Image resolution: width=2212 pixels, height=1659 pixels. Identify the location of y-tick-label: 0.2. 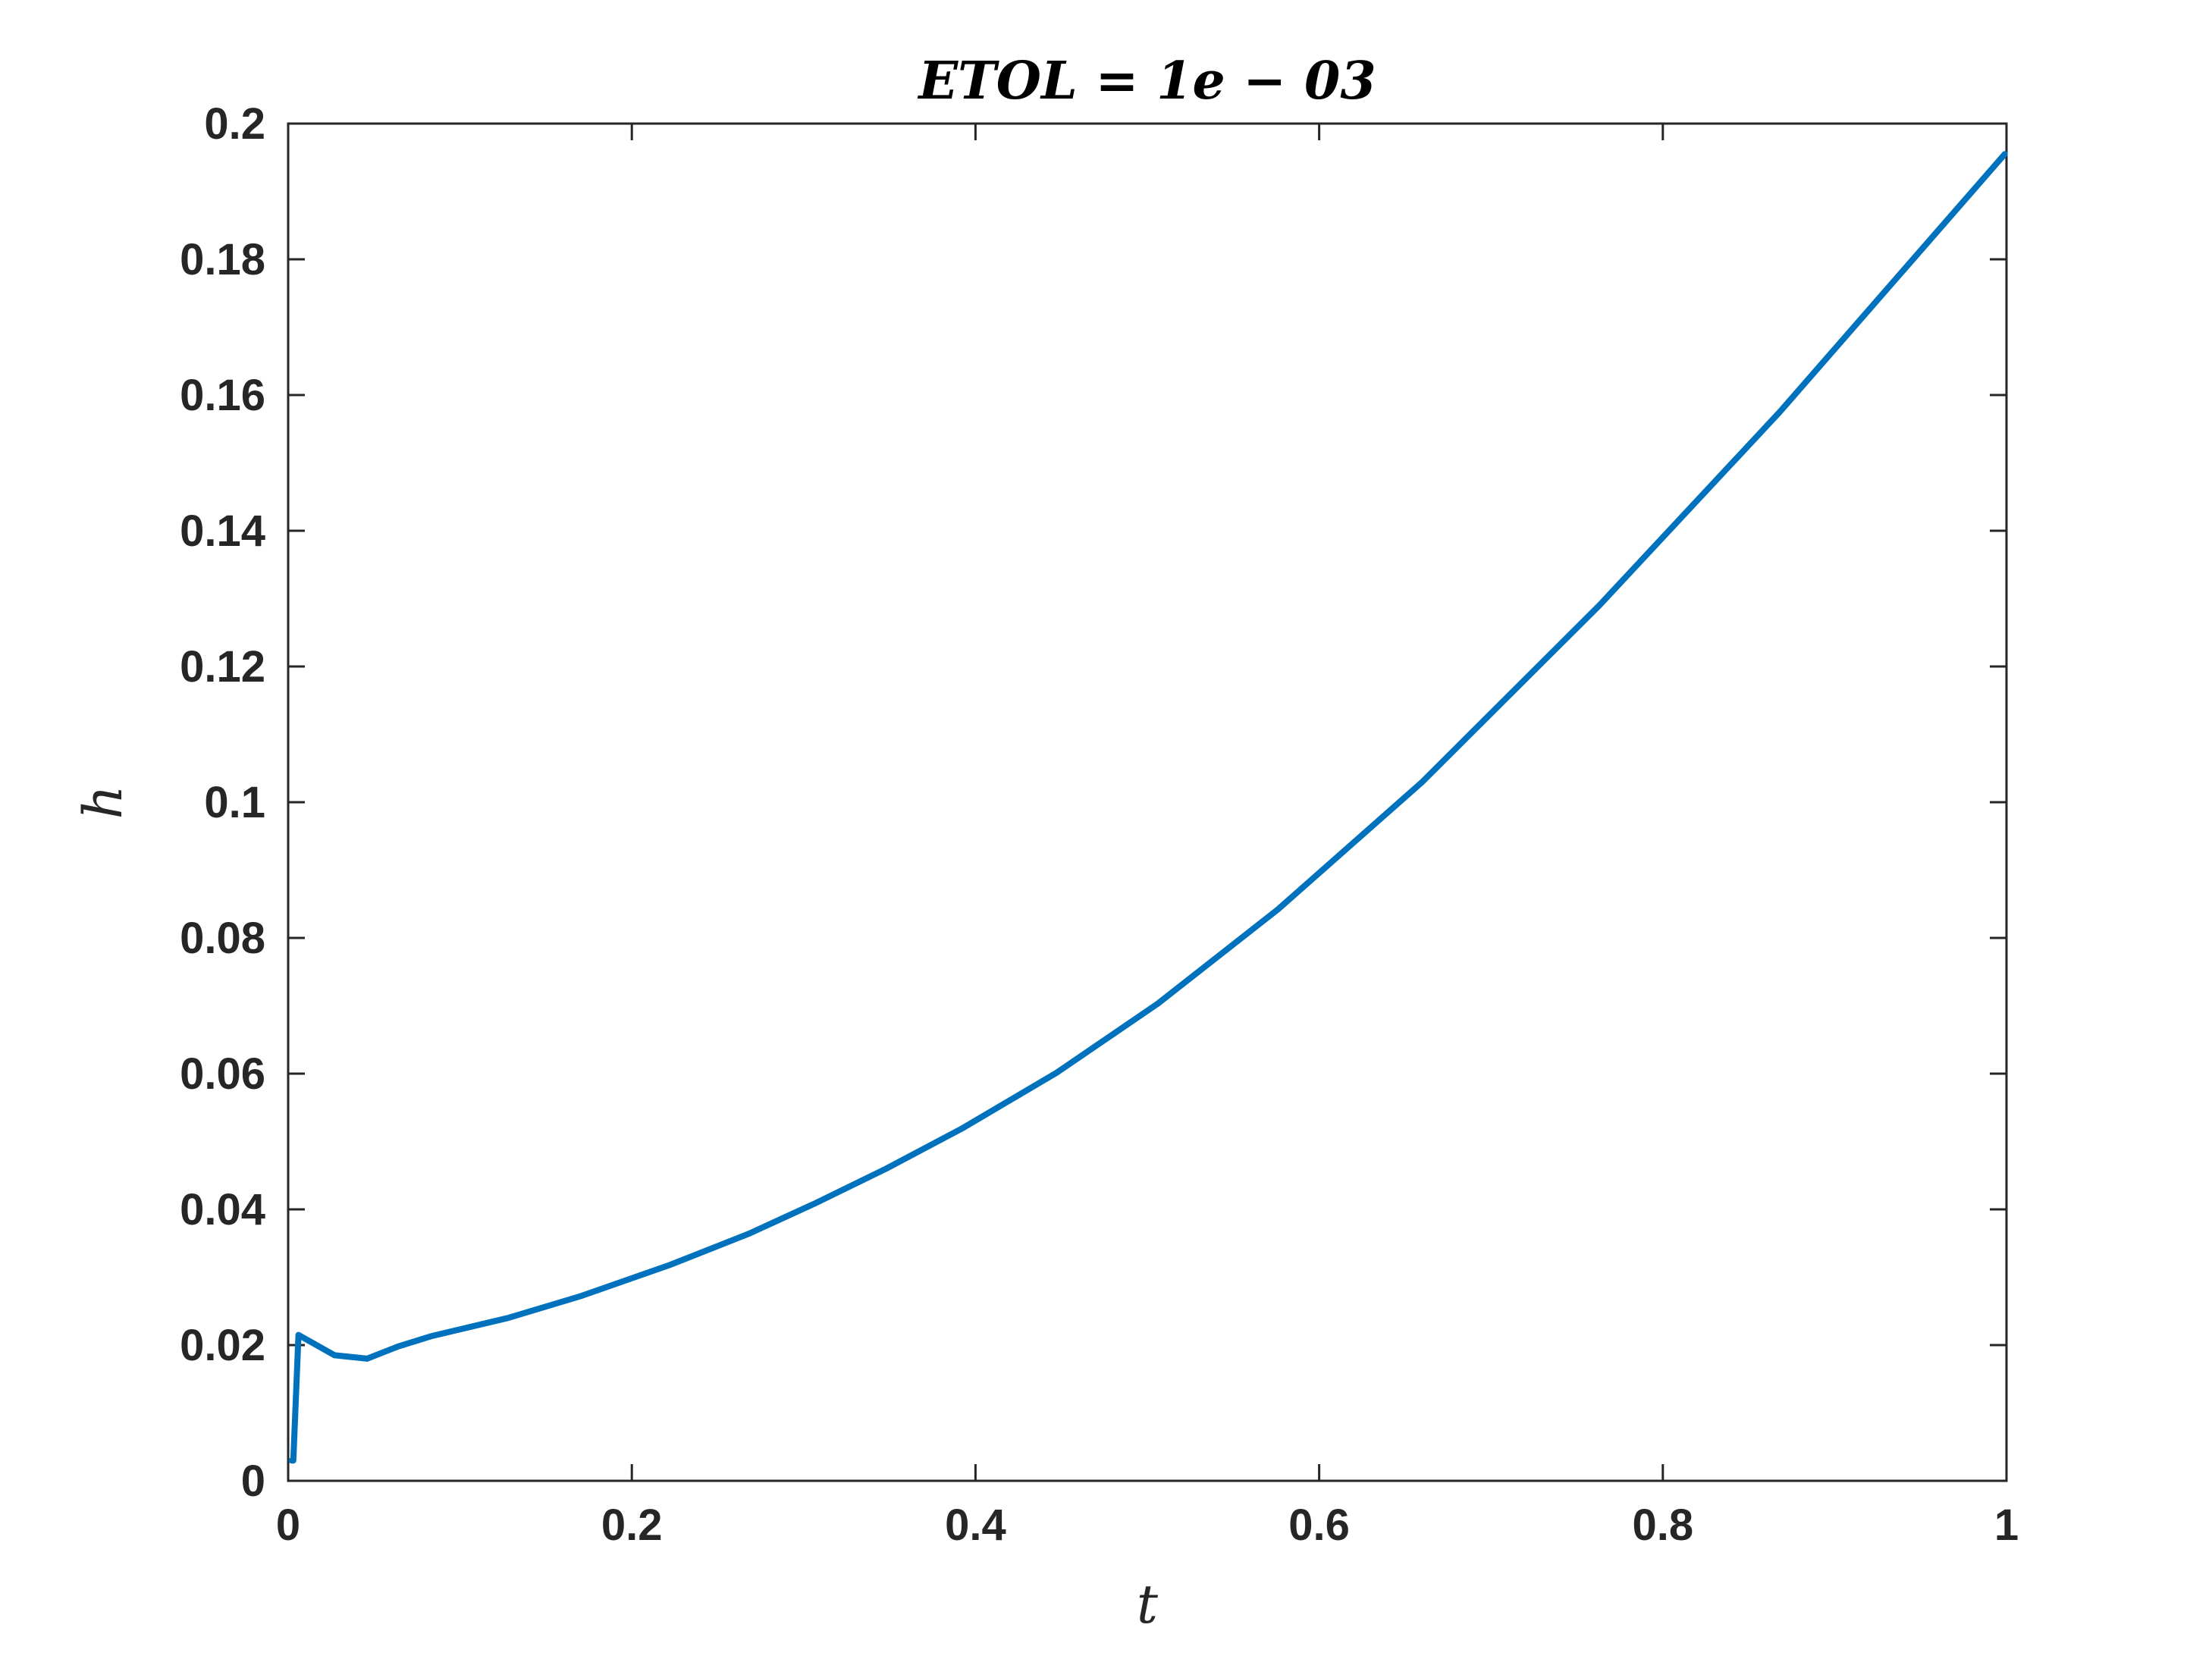
(235, 124).